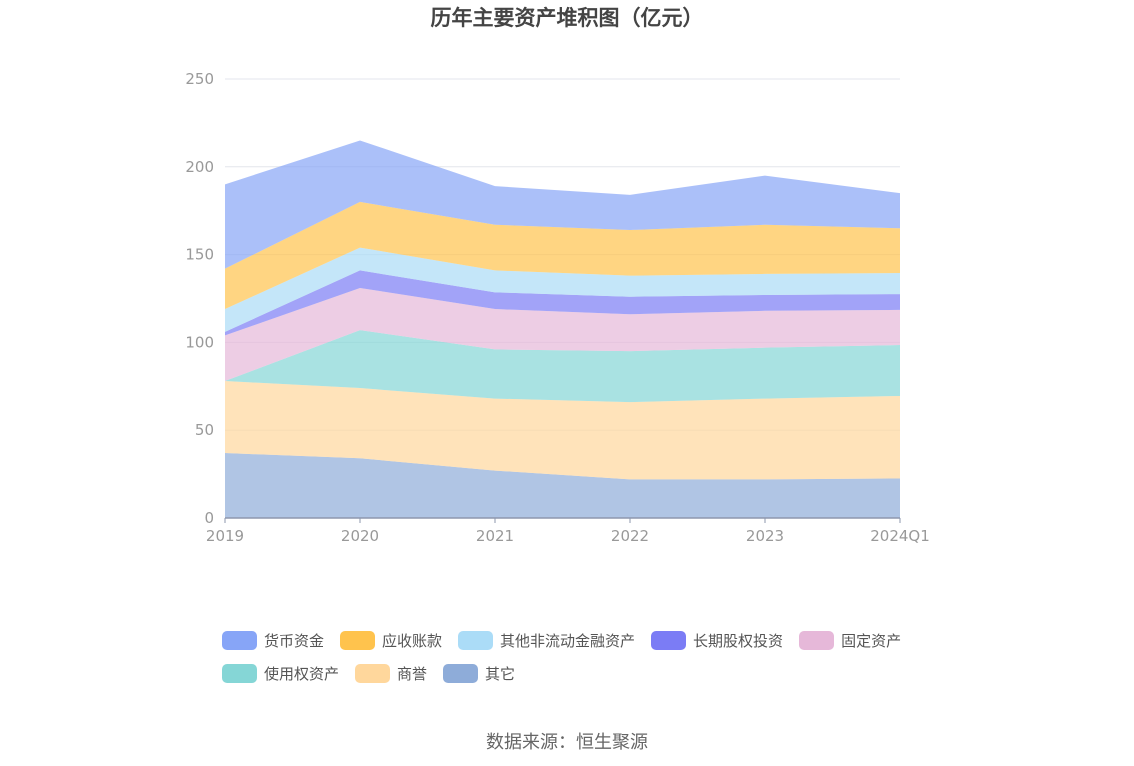 The height and width of the screenshot is (766, 1134). Describe the element at coordinates (500, 673) in the screenshot. I see `legend-label: 其它` at that location.